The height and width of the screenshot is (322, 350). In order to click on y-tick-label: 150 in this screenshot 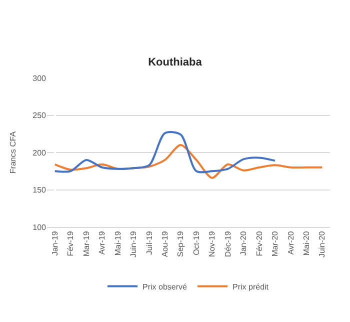, I will do `click(39, 190)`.